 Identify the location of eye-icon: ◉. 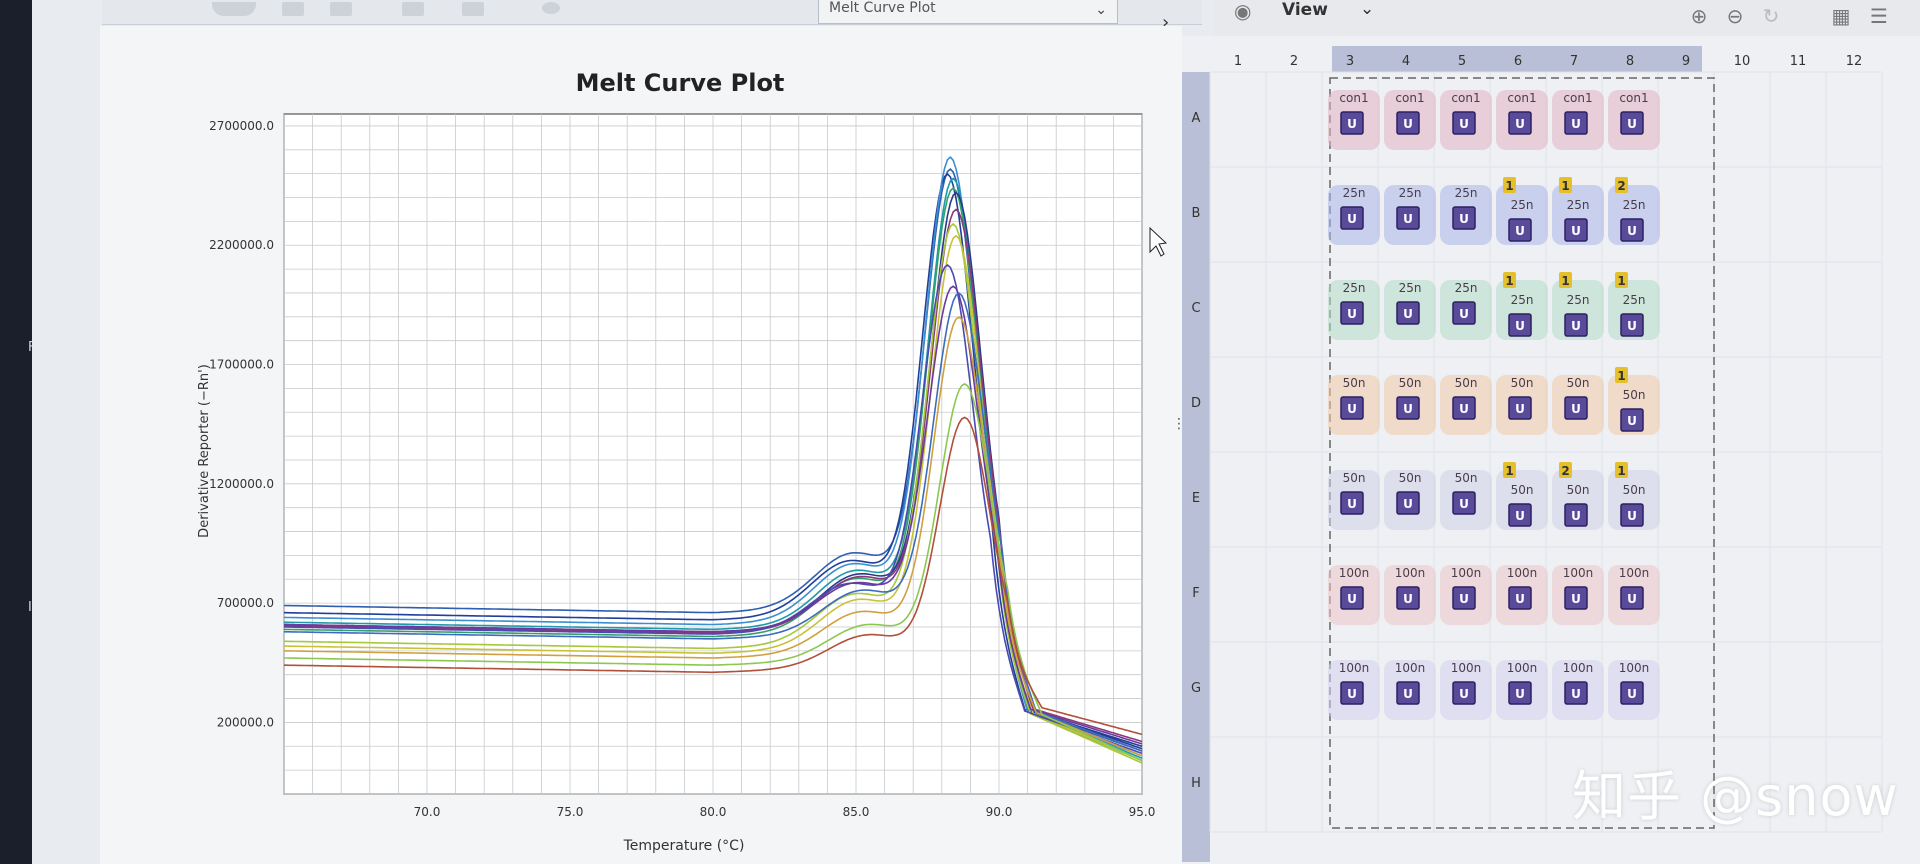
(1243, 11).